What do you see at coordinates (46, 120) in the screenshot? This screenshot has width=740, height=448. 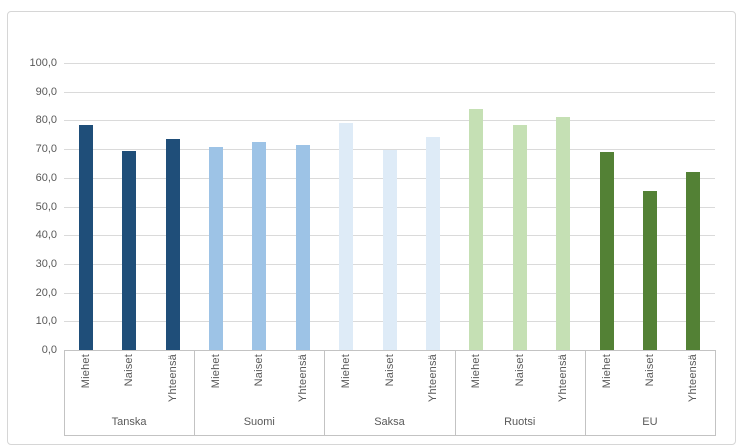 I see `y-tick-label: 80,0` at bounding box center [46, 120].